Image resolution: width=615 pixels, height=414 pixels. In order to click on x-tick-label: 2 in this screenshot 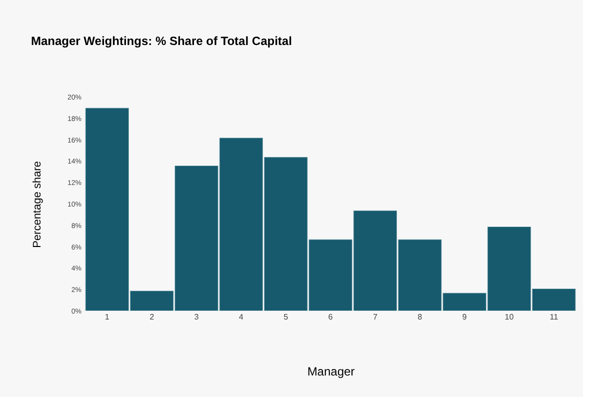, I will do `click(152, 317)`.